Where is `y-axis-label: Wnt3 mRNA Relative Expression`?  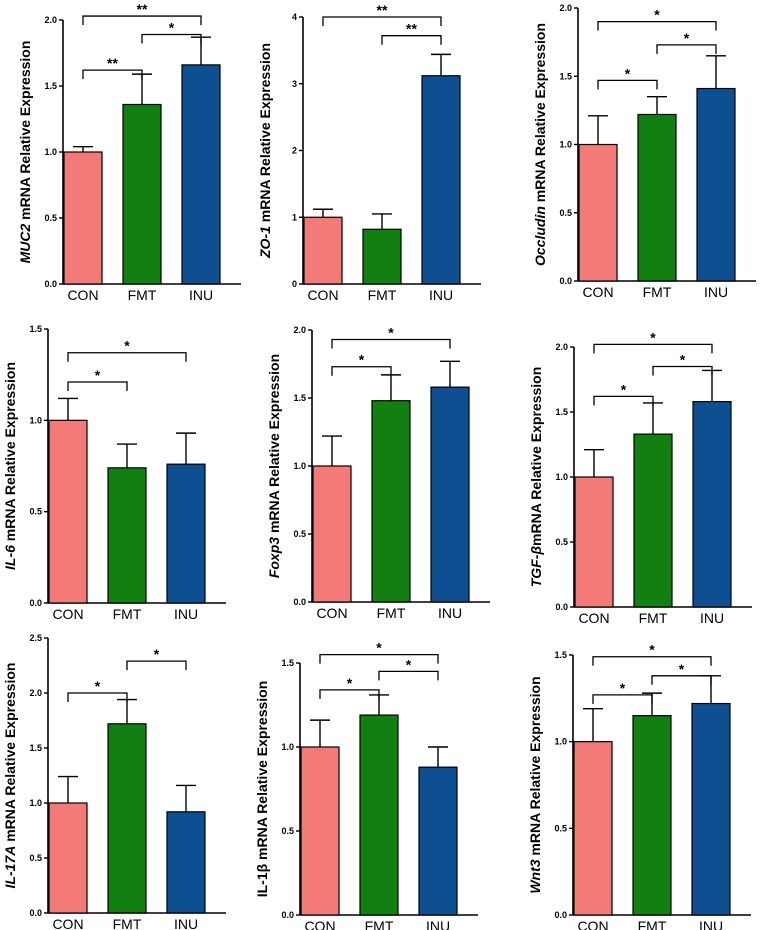
y-axis-label: Wnt3 mRNA Relative Expression is located at coordinates (535, 784).